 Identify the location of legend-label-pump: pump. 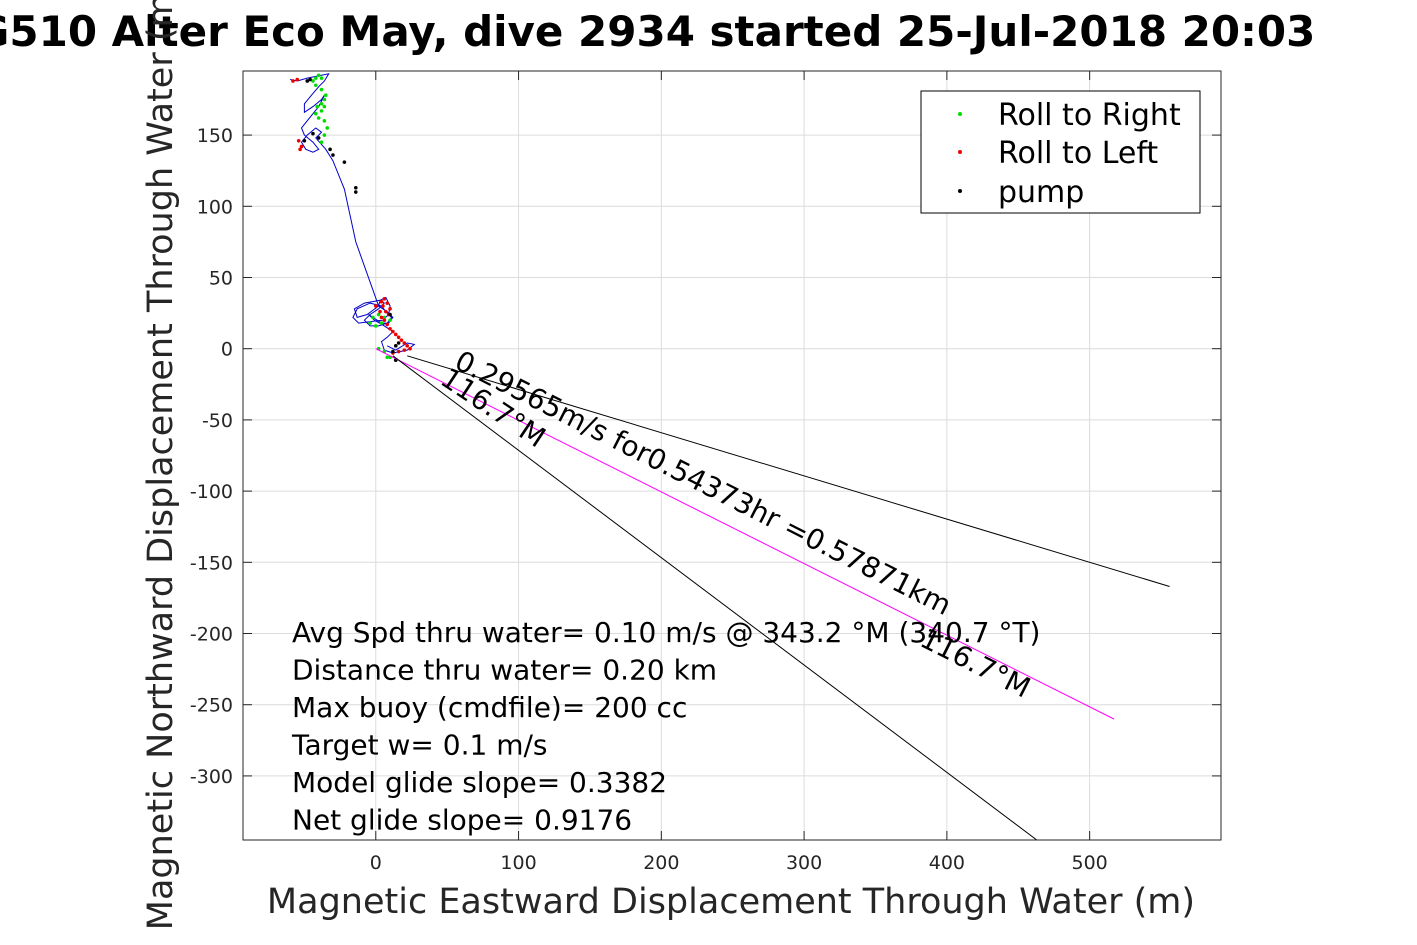
(1041, 192).